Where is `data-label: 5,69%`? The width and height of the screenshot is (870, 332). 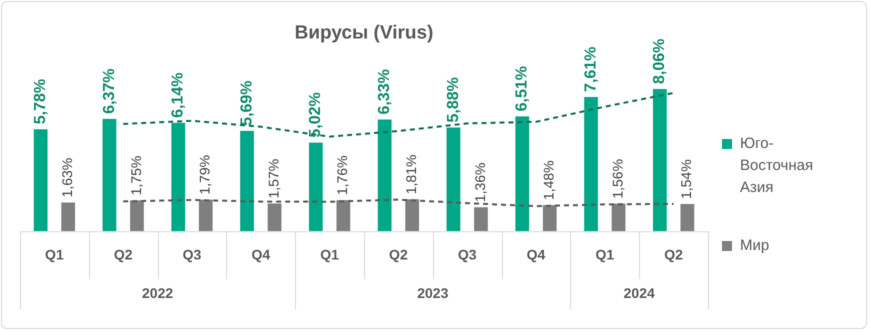
data-label: 5,69% is located at coordinates (247, 103).